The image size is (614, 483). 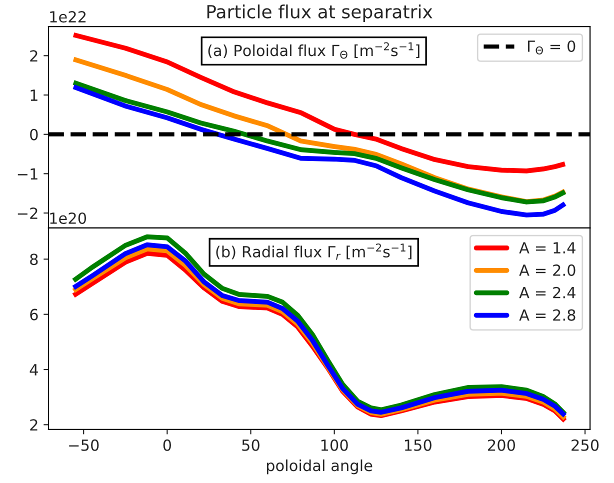 What do you see at coordinates (418, 445) in the screenshot?
I see `x-tick-label: 150` at bounding box center [418, 445].